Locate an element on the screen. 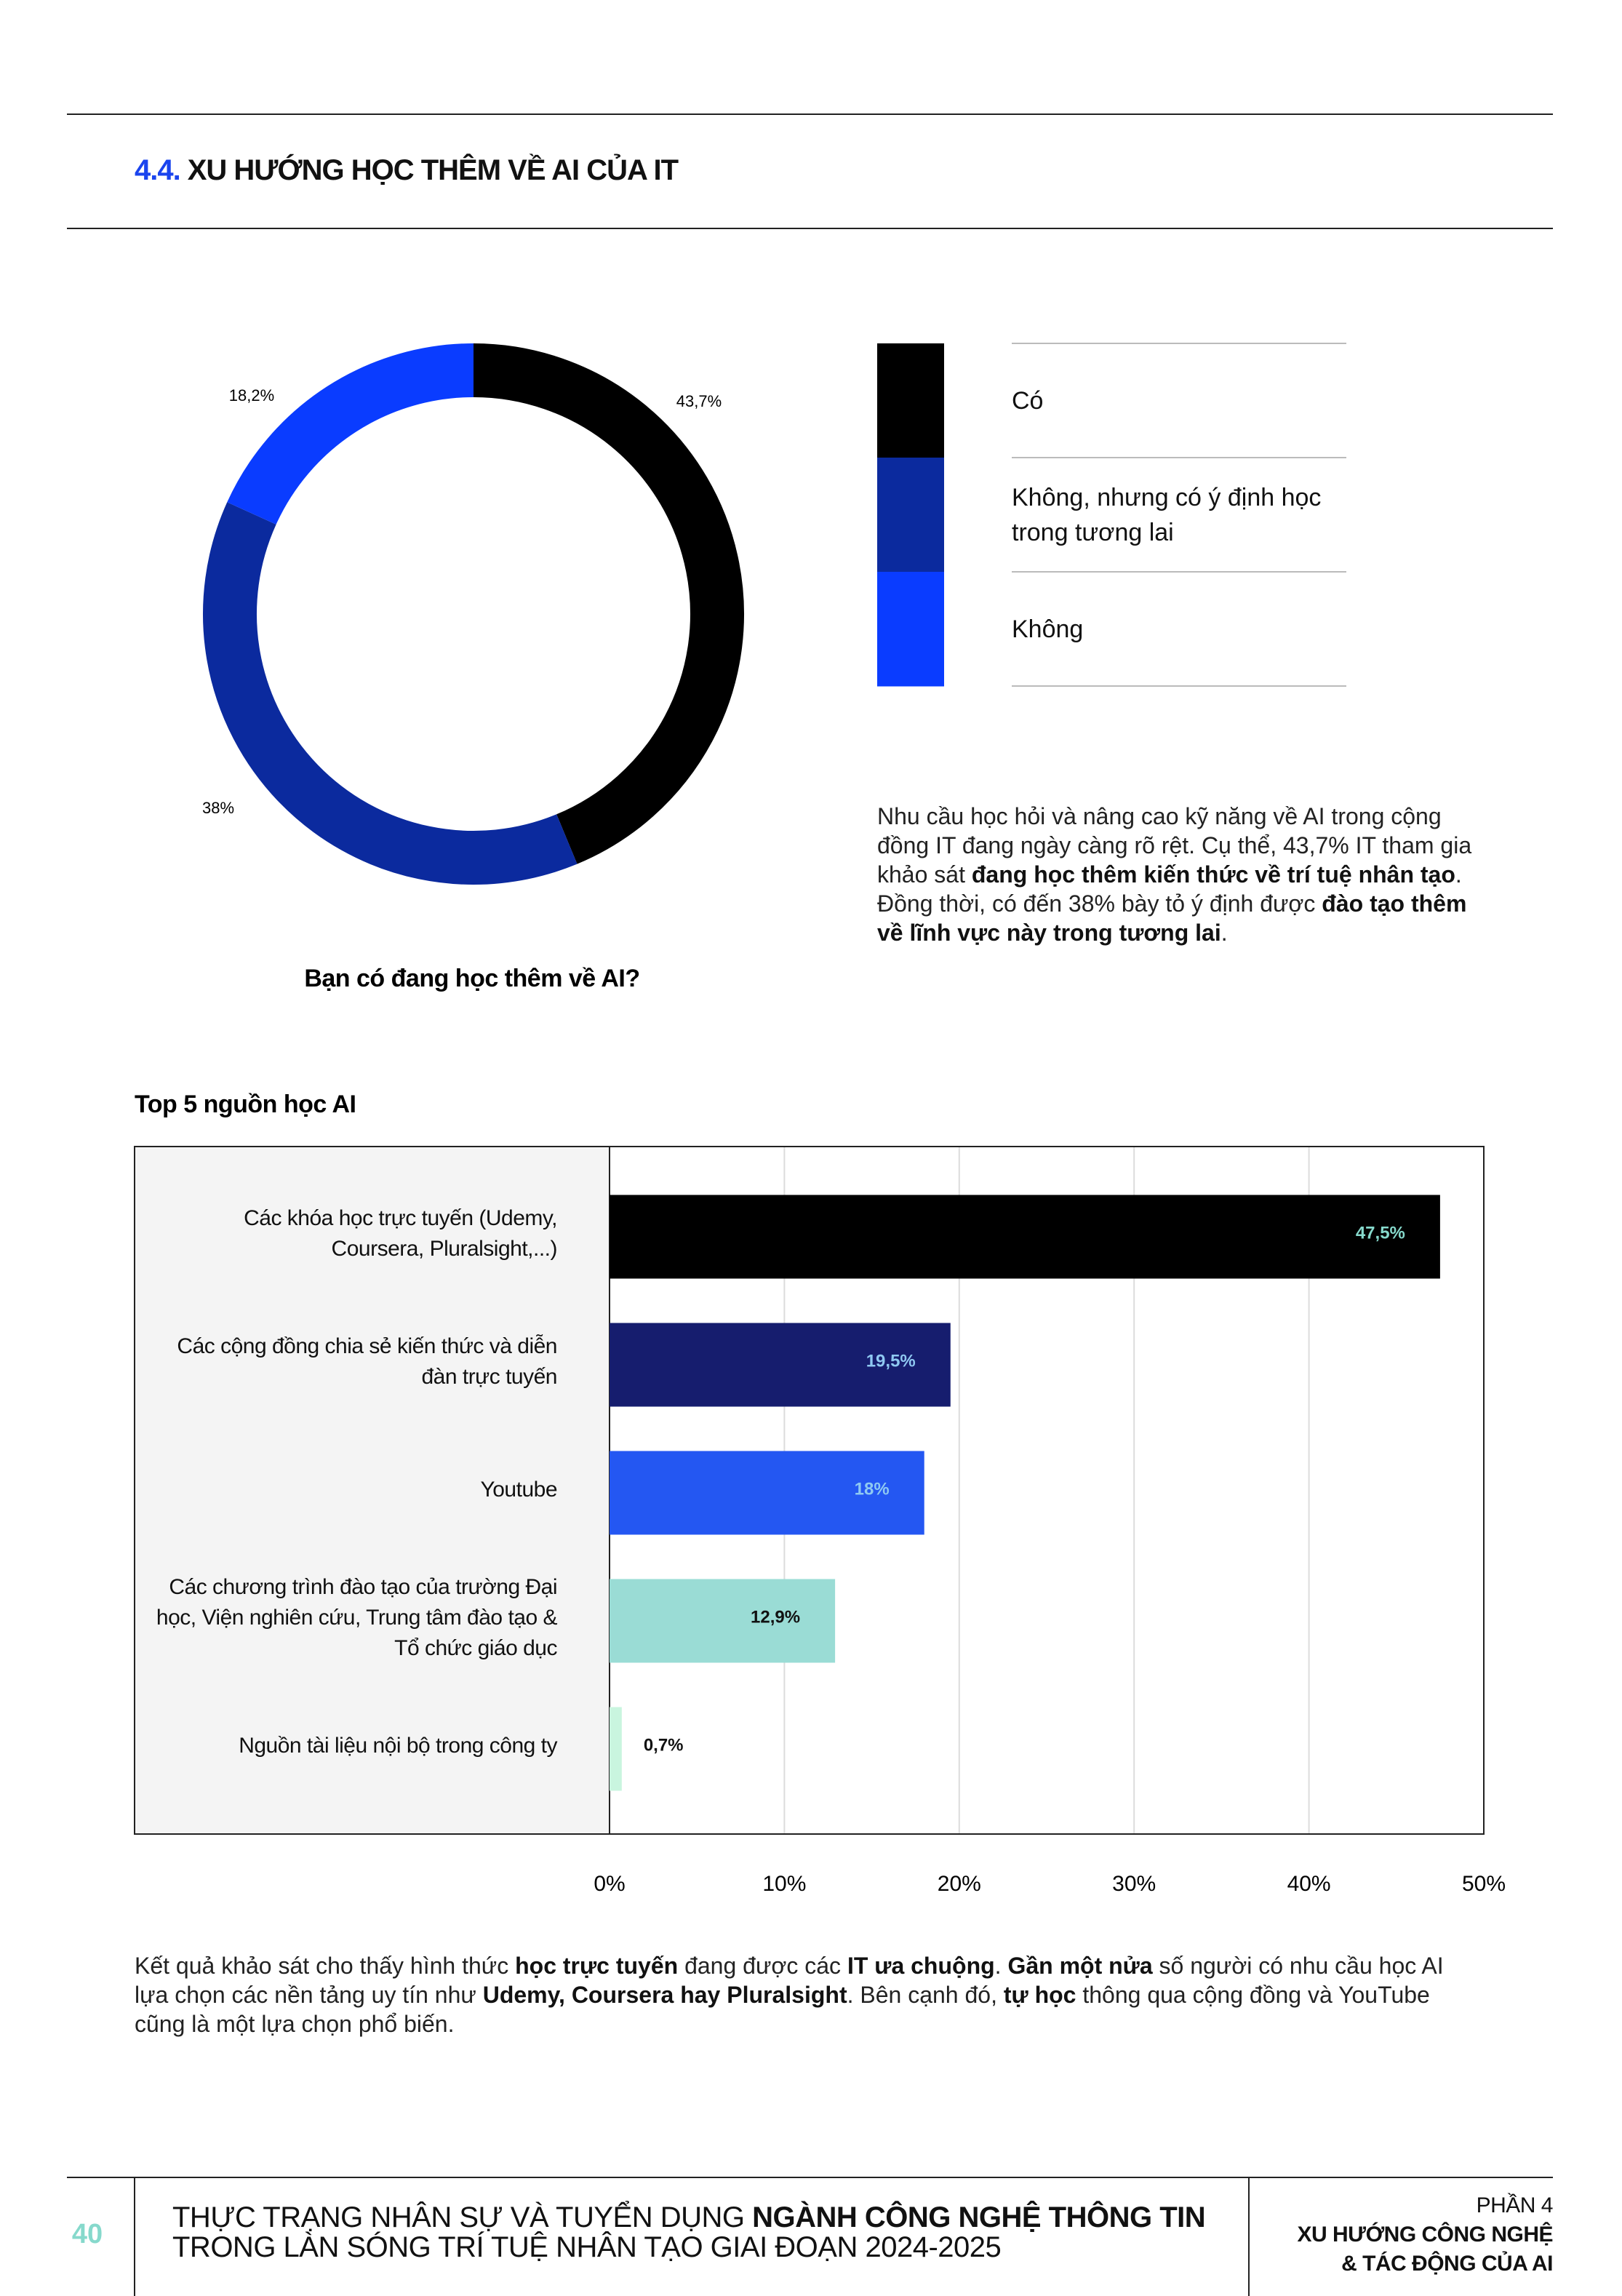 The width and height of the screenshot is (1622, 2296). part-number: PHẦN 4 is located at coordinates (1515, 2205).